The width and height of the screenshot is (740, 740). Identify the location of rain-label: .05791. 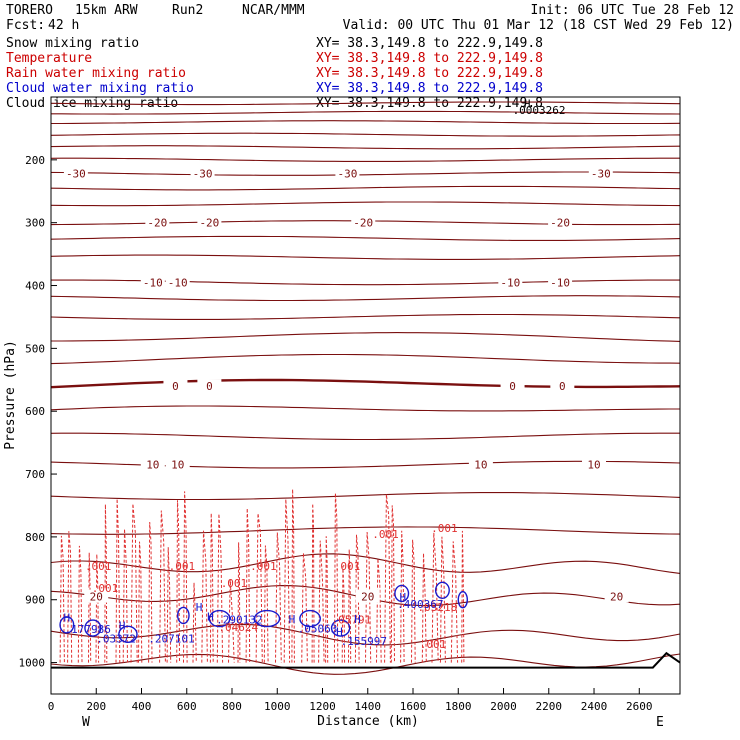
(352, 620).